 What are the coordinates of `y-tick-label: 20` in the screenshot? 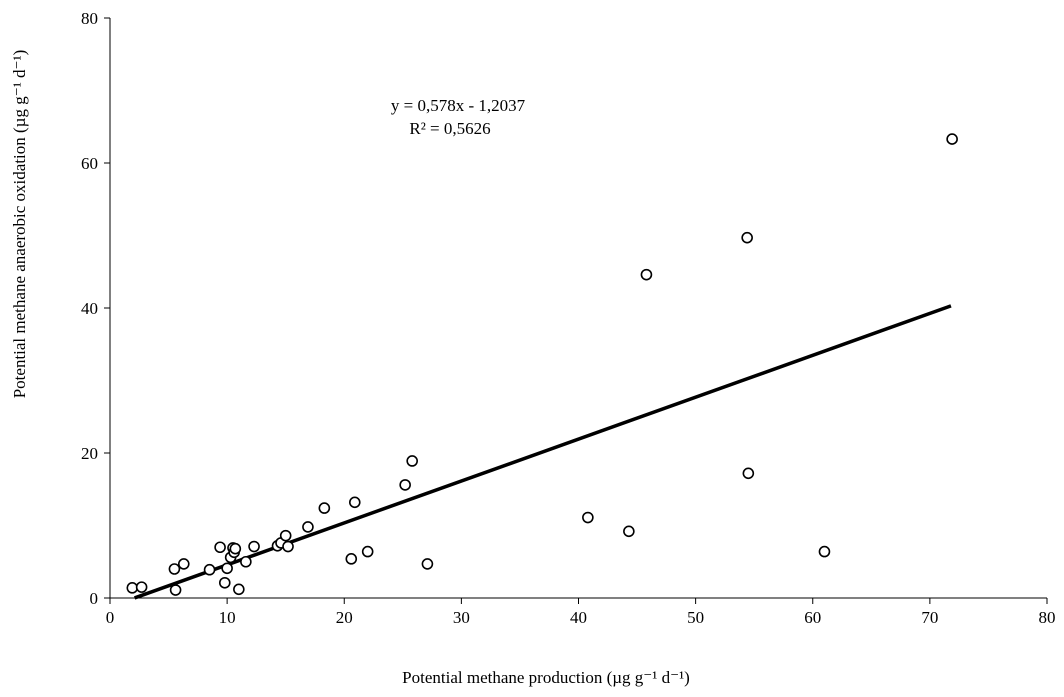 It's located at (89, 453).